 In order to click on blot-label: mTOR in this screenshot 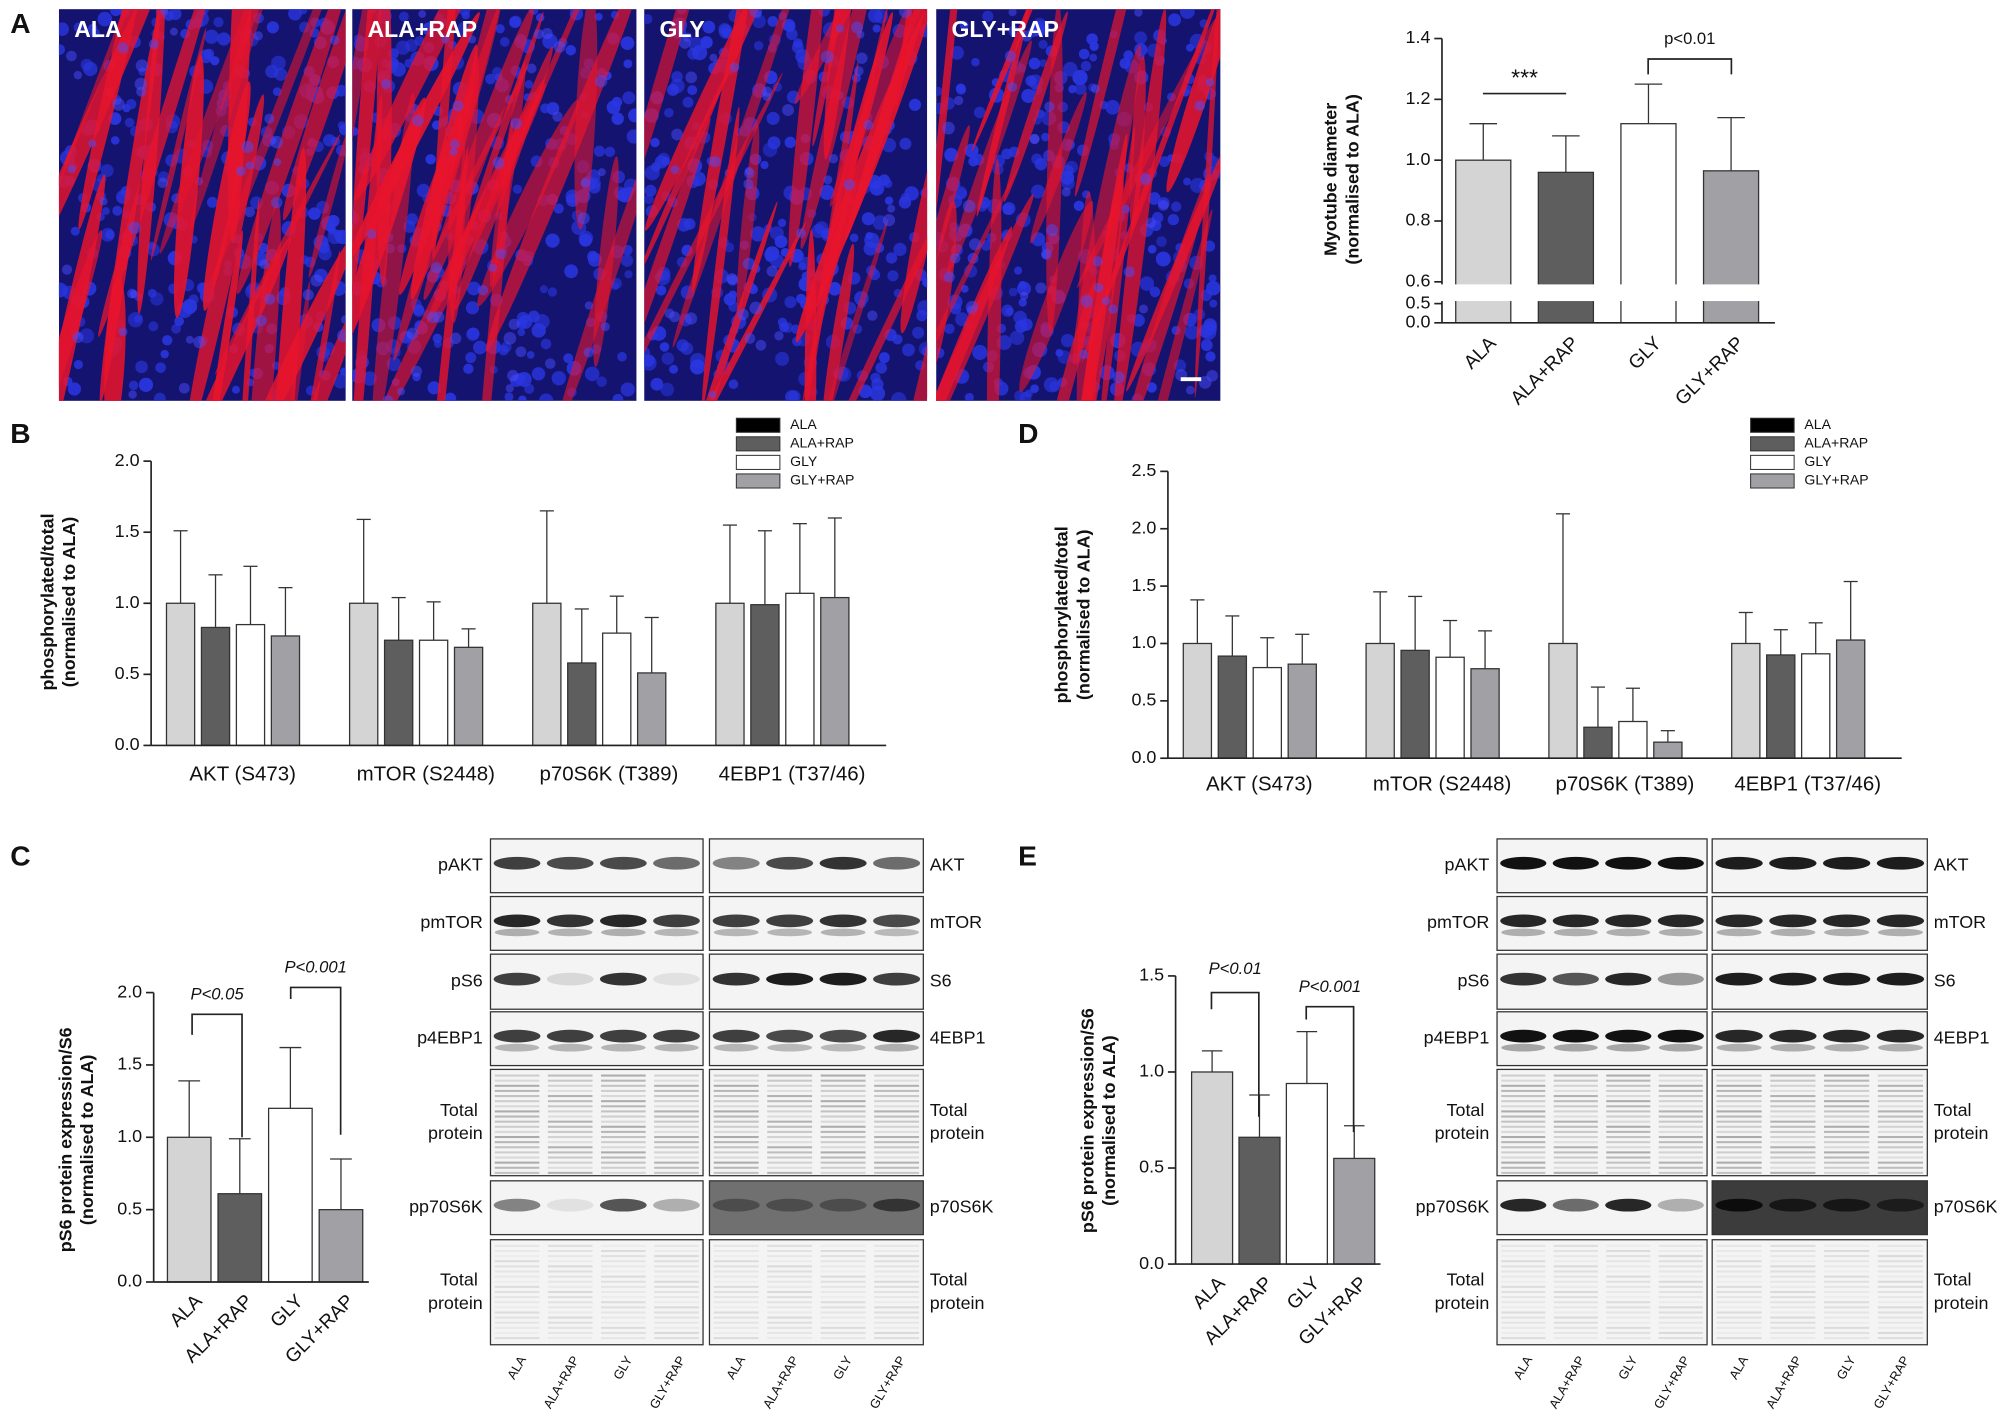, I will do `click(956, 922)`.